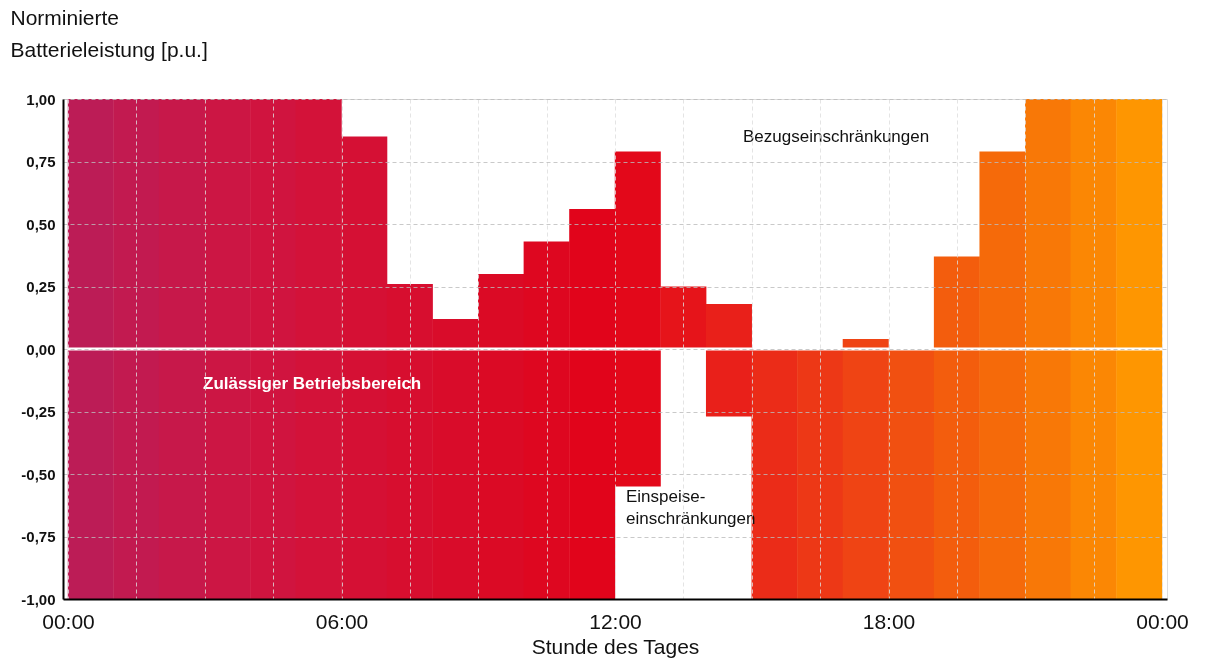 The width and height of the screenshot is (1206, 671). I want to click on x-tick-label: 18:00, so click(889, 621).